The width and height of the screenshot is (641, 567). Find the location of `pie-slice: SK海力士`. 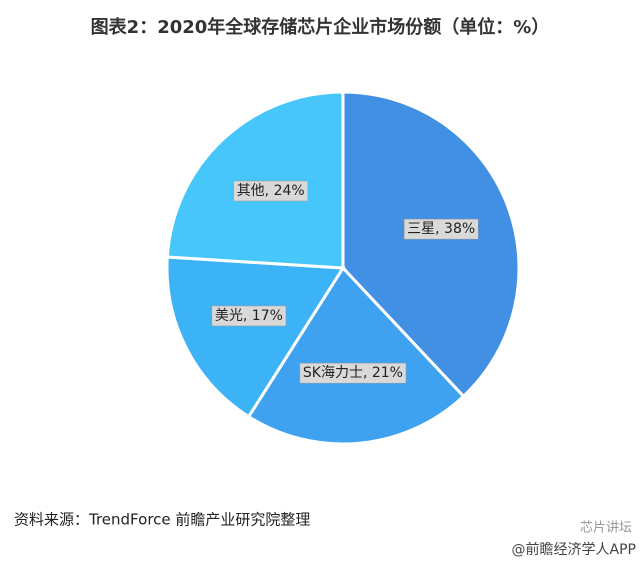

pie-slice: SK海力士 is located at coordinates (356, 355).